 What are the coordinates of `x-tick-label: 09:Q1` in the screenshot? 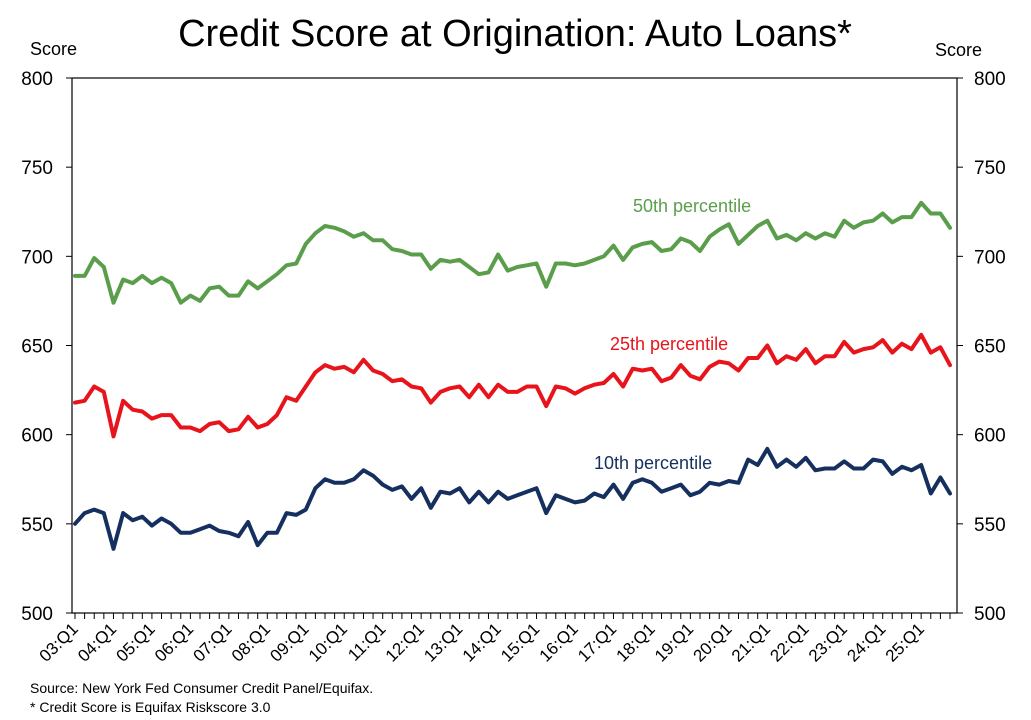 It's located at (289, 642).